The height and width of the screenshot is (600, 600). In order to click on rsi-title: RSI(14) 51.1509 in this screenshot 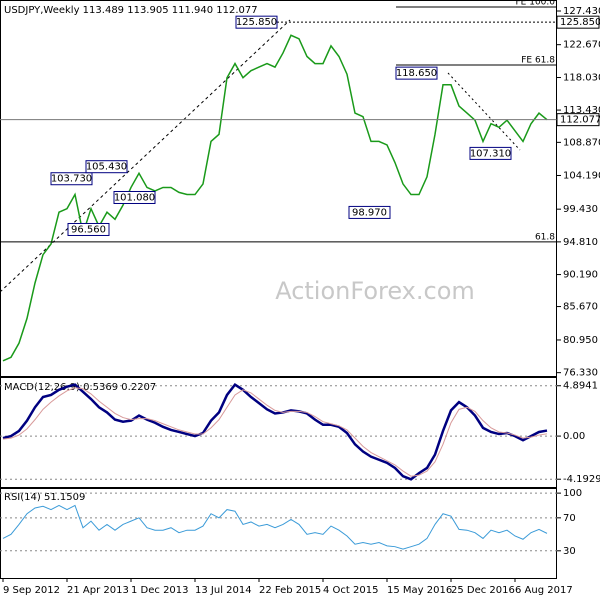, I will do `click(44, 497)`.